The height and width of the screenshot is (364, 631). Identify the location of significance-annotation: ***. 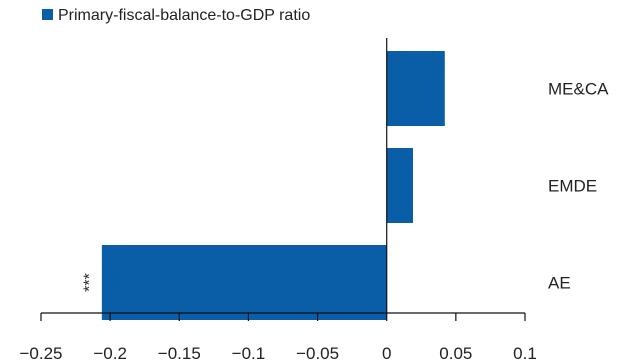
(89, 282).